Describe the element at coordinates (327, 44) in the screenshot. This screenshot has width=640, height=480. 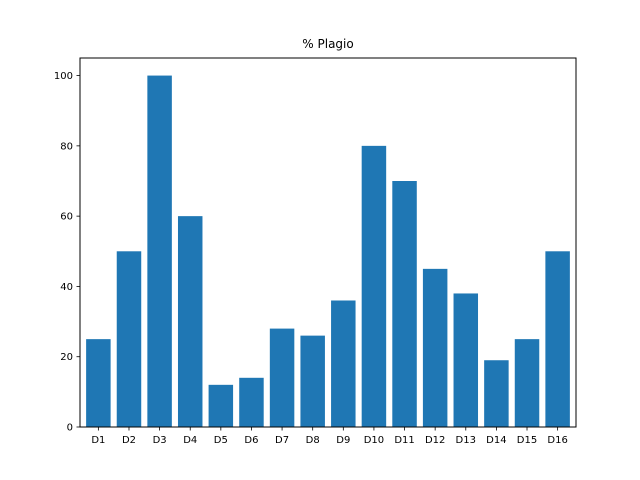
I see `chart-title: % Plagio` at that location.